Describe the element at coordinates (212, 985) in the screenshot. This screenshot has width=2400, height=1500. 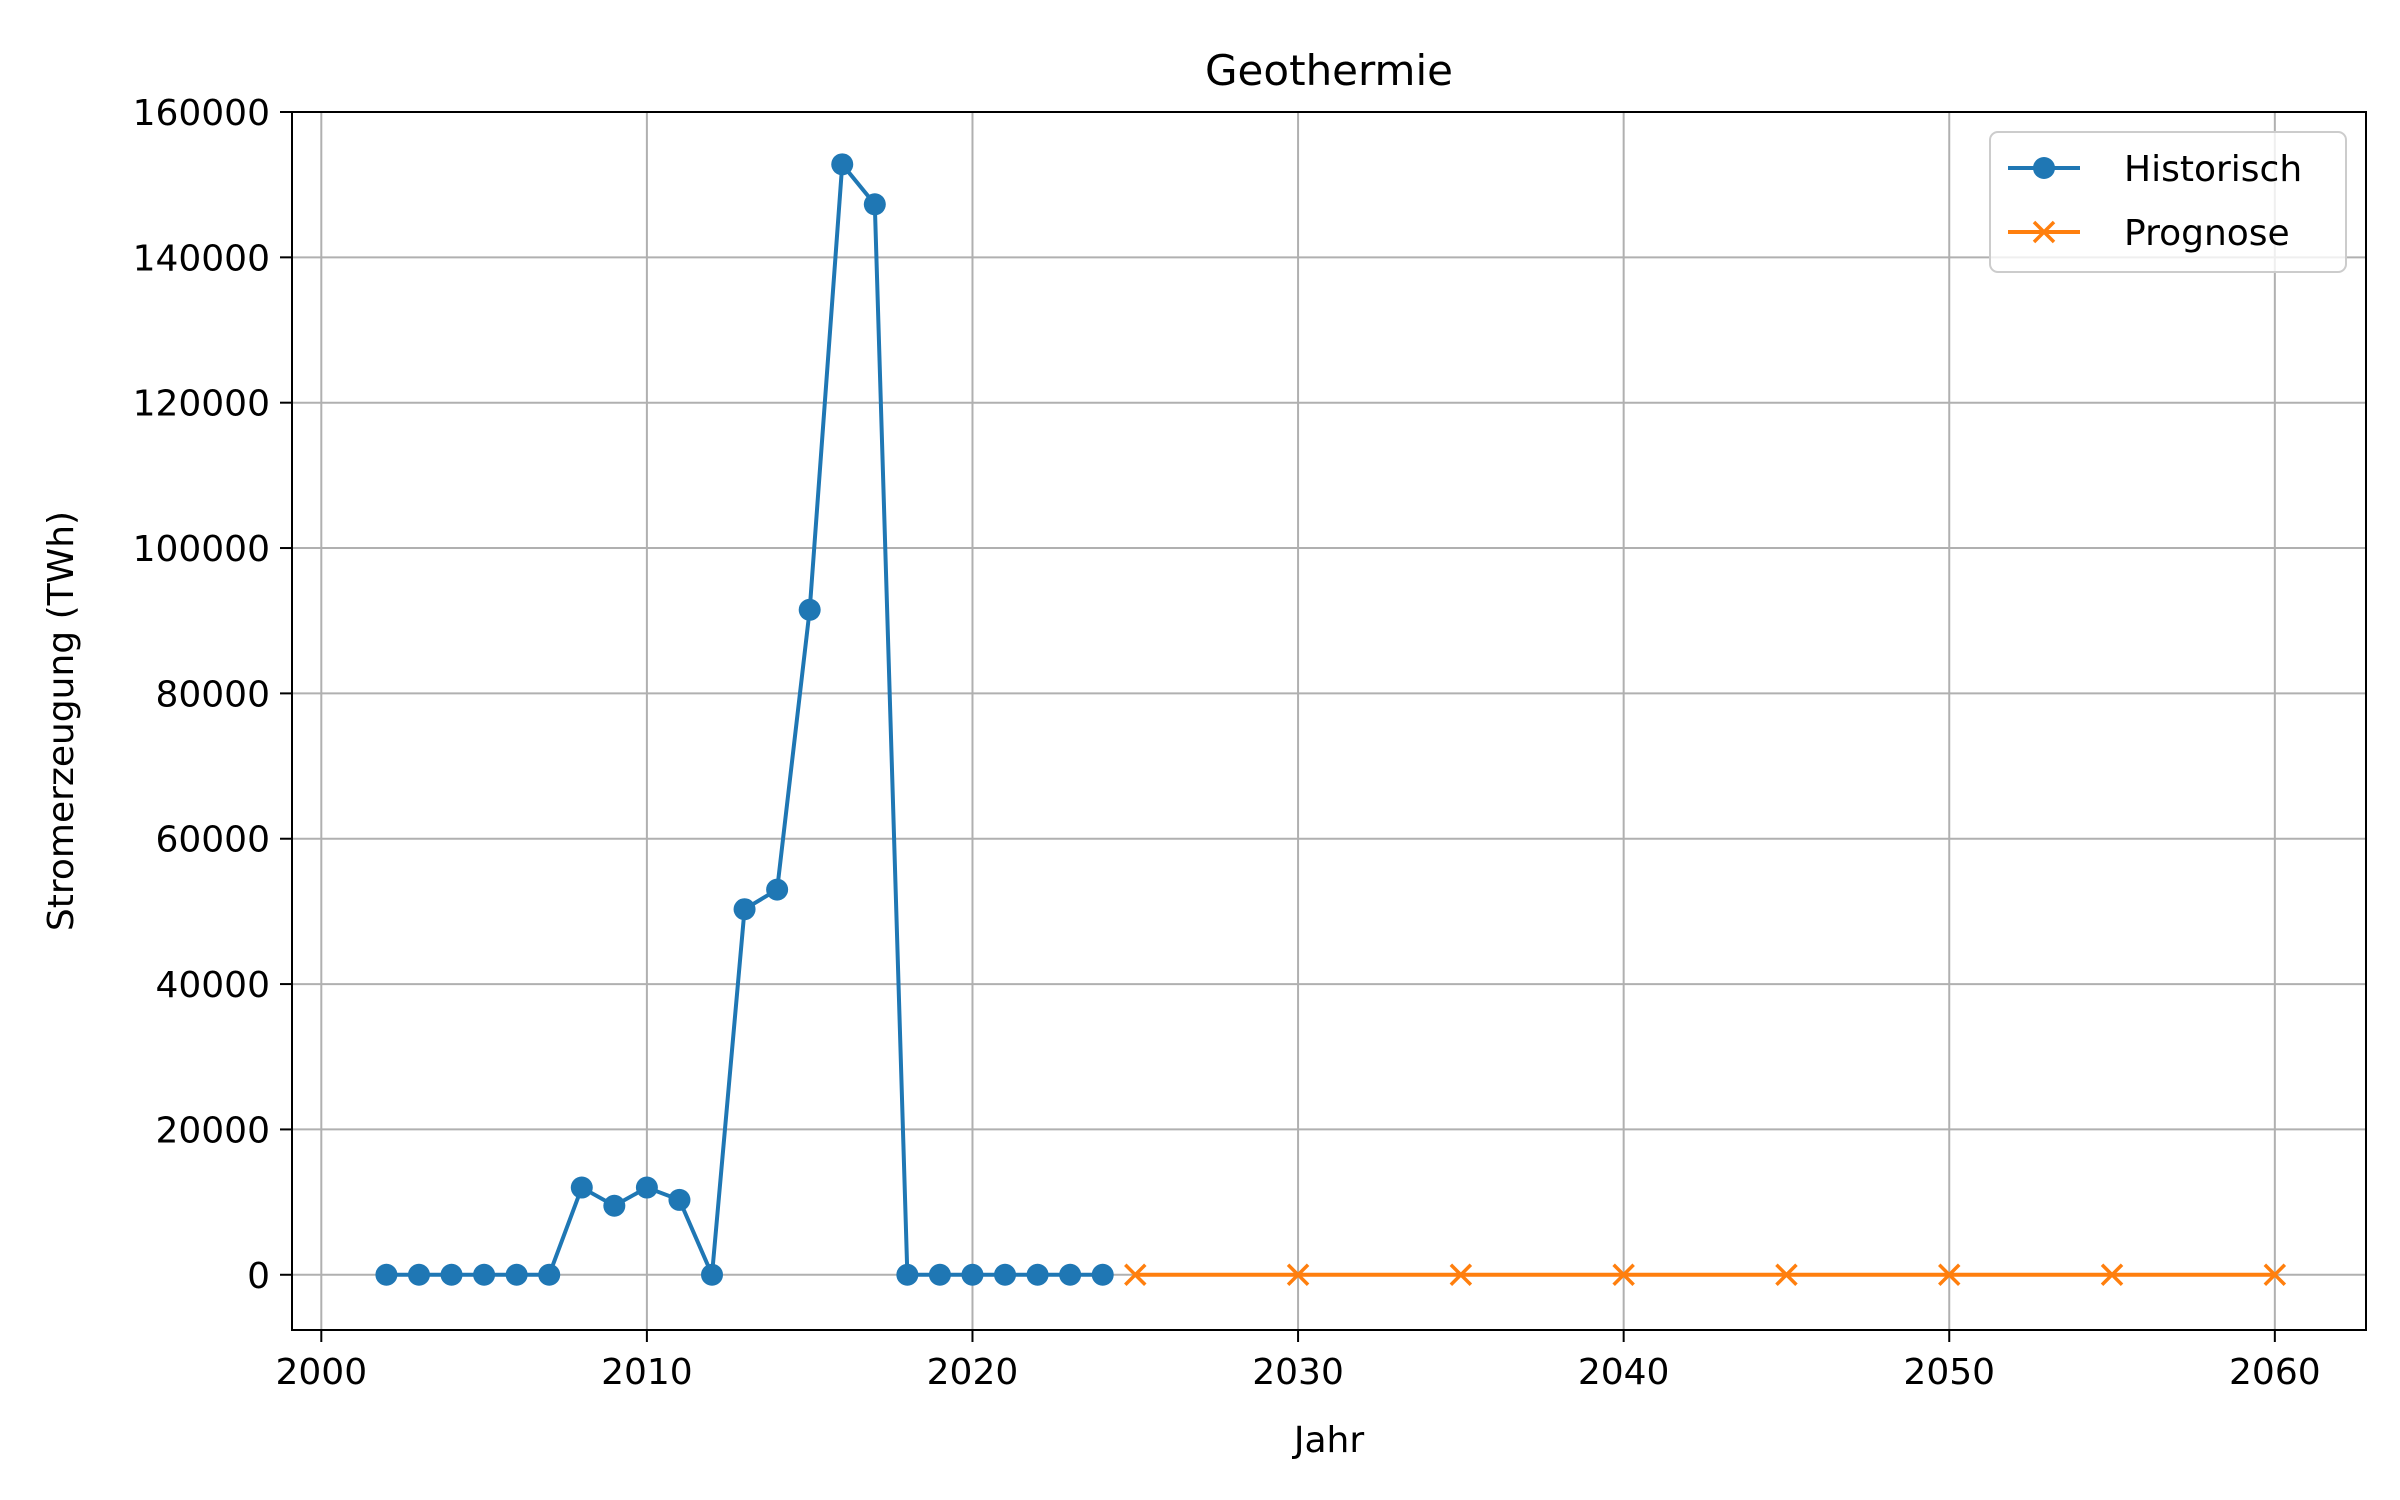
I see `y-tick-label: 40000` at that location.